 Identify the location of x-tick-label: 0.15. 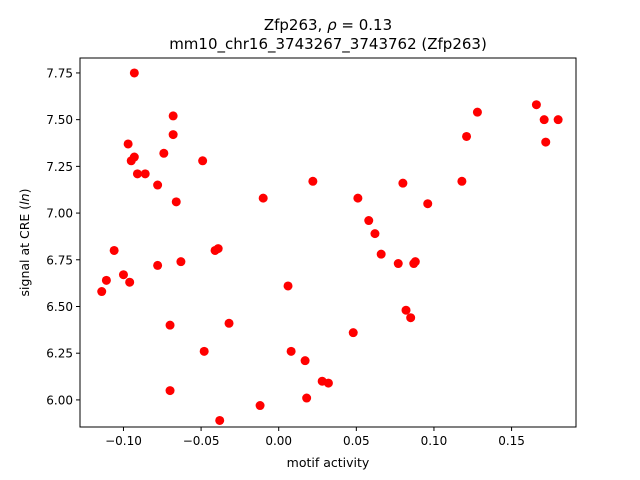
(511, 441).